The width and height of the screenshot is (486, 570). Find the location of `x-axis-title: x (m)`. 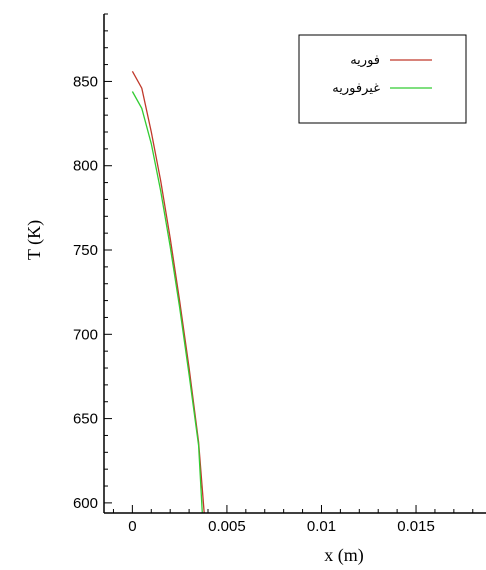

x-axis-title: x (m) is located at coordinates (344, 555).